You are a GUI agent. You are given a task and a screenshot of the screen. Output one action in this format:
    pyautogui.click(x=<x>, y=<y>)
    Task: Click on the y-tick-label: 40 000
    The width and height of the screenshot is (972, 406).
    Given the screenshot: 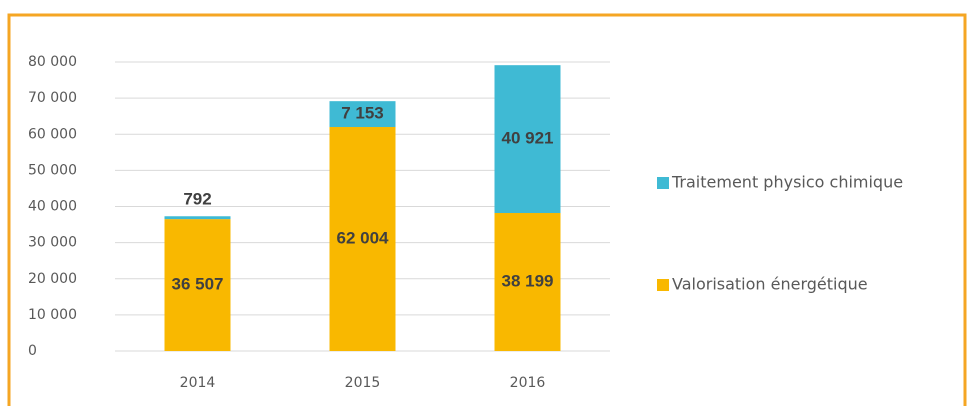 What is the action you would take?
    pyautogui.click(x=52, y=207)
    